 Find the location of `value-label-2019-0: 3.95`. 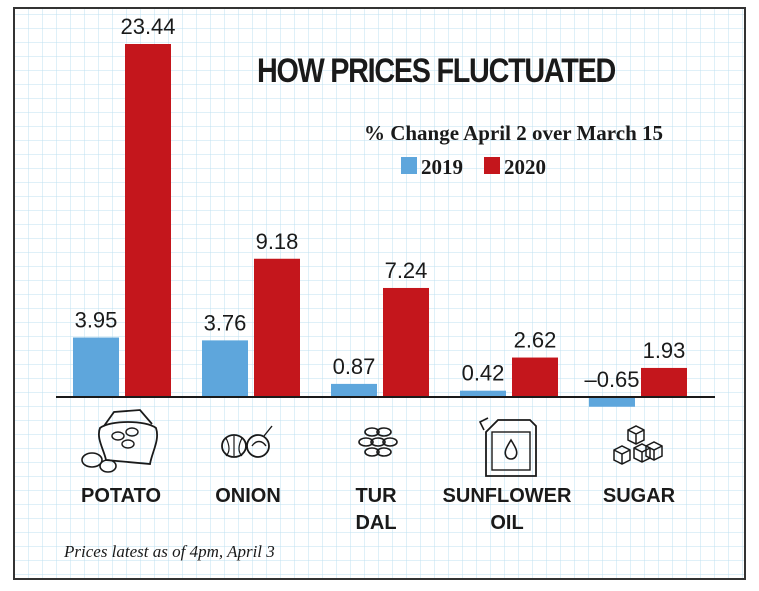

value-label-2019-0: 3.95 is located at coordinates (96, 320).